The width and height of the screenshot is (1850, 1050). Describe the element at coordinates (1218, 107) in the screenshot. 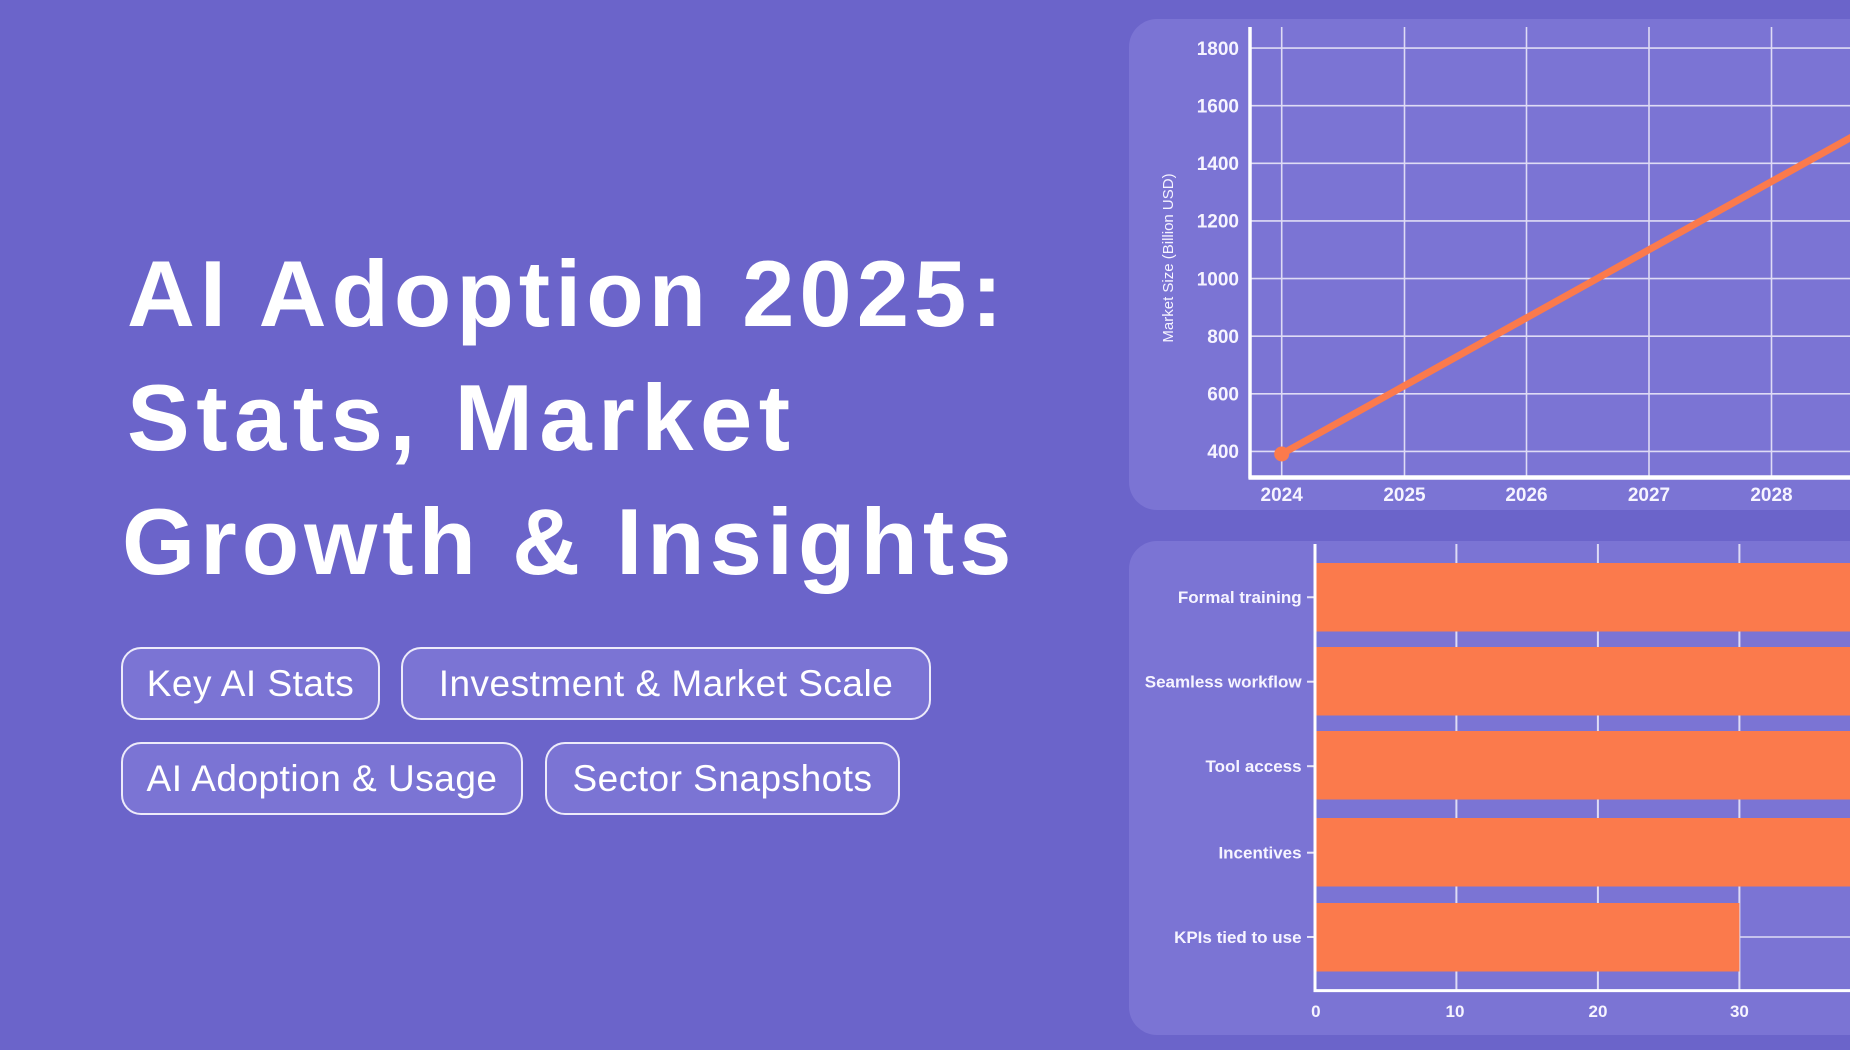

I see `svg-text: 1600` at that location.